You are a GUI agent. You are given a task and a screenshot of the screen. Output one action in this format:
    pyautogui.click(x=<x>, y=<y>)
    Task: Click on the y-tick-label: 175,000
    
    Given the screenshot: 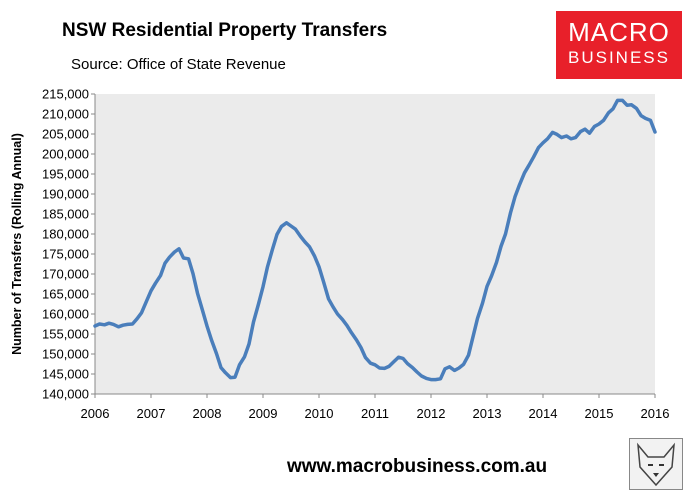 What is the action you would take?
    pyautogui.click(x=65, y=254)
    